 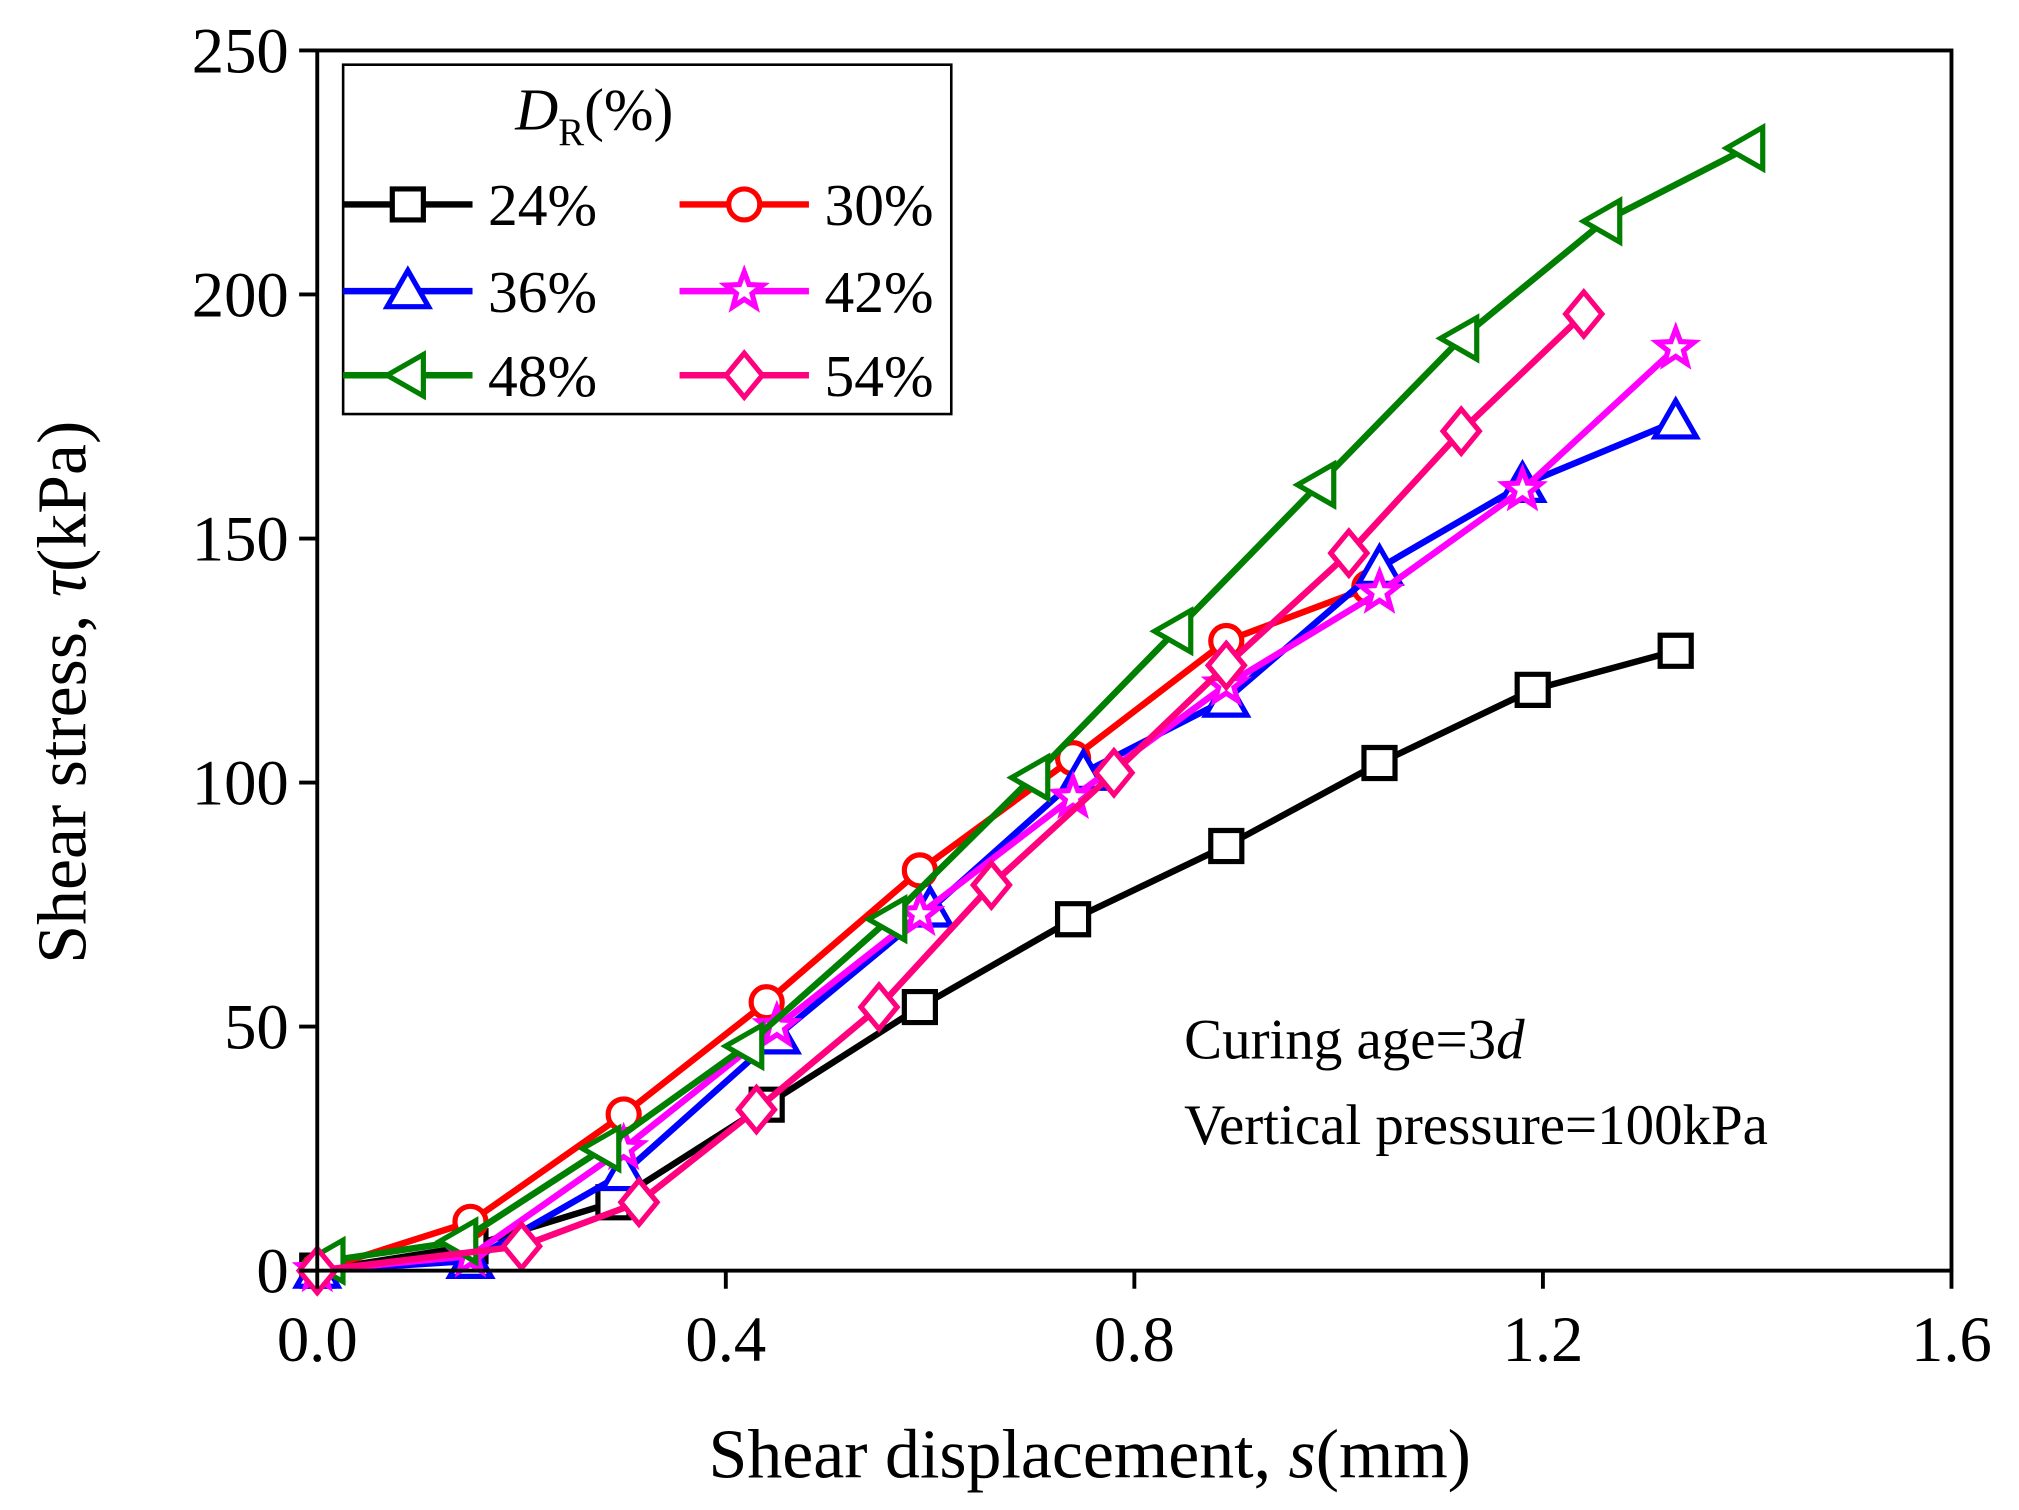 I want to click on legend-item: 54%, so click(x=806, y=376).